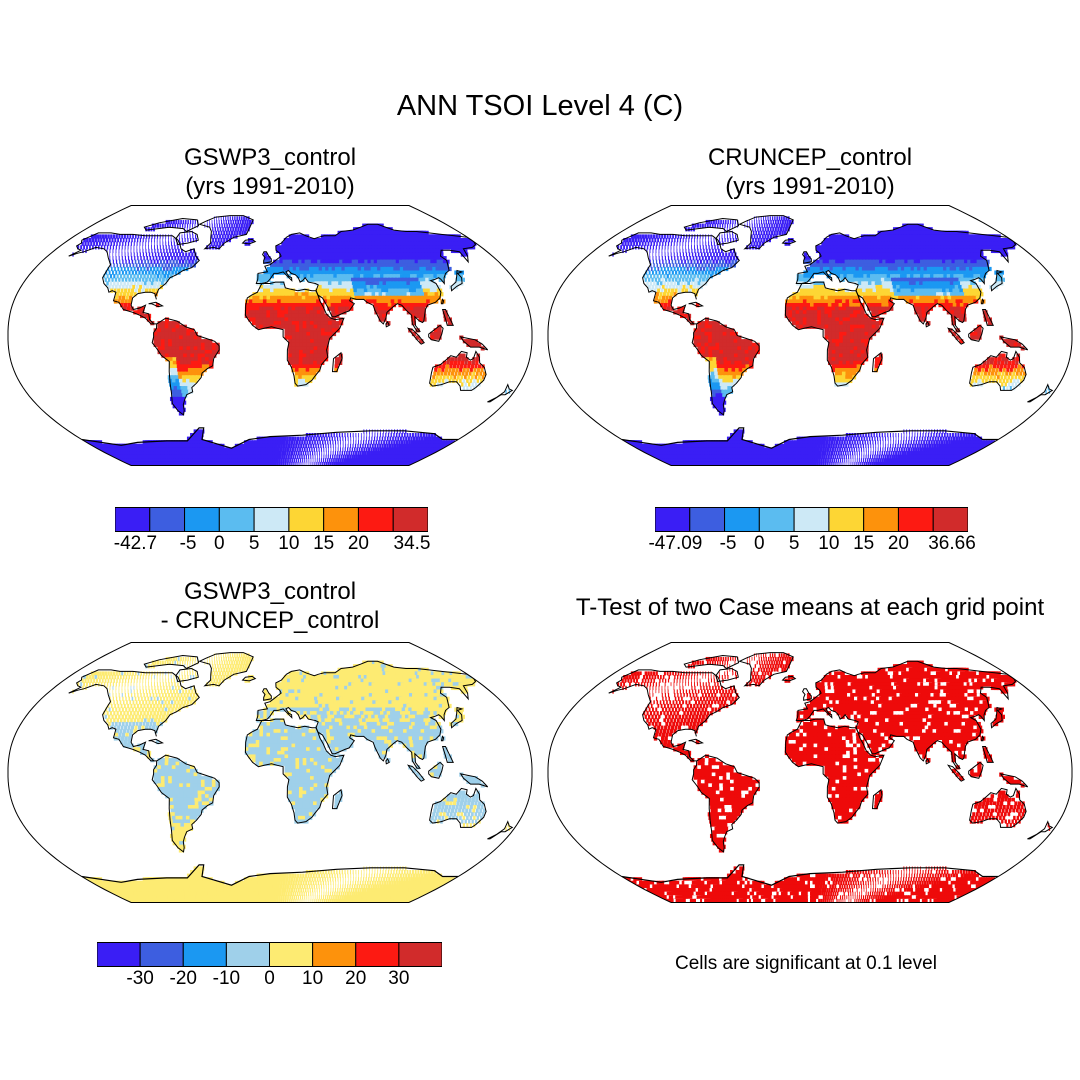 The image size is (1080, 1080). What do you see at coordinates (412, 543) in the screenshot?
I see `colorbar-tick-label: 34.5` at bounding box center [412, 543].